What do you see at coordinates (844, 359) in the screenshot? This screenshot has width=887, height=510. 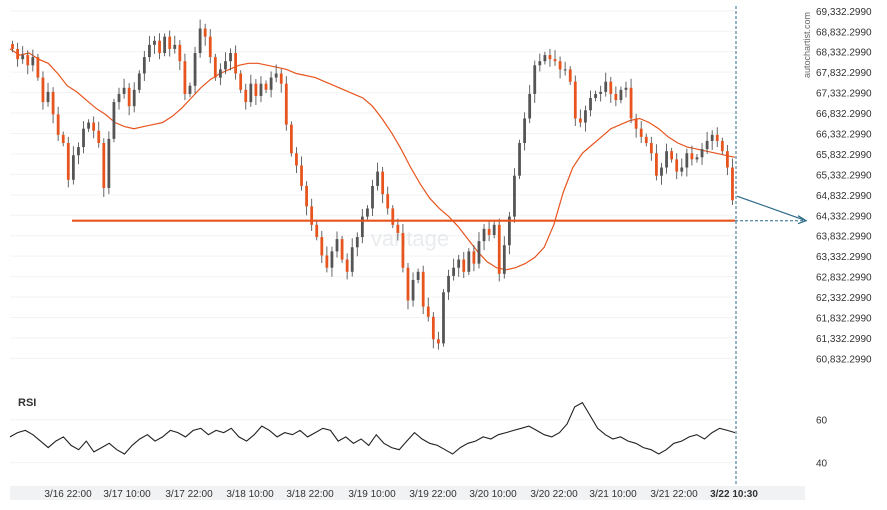 I see `price-tick-label: 60,832.2990` at bounding box center [844, 359].